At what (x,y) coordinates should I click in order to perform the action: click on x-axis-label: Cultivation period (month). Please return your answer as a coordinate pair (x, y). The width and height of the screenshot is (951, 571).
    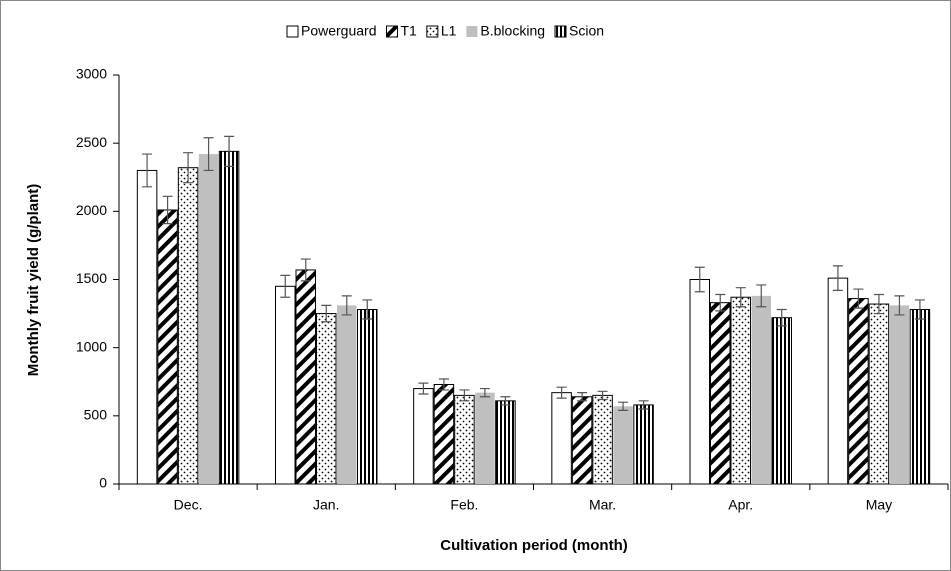
    Looking at the image, I should click on (533, 545).